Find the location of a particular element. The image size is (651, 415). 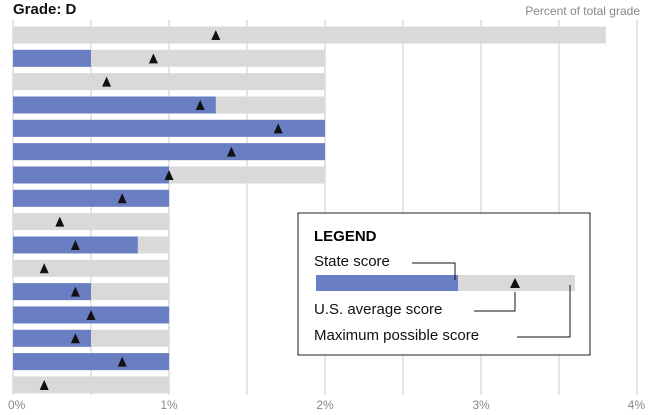

x-tick-label: 1% is located at coordinates (169, 405).